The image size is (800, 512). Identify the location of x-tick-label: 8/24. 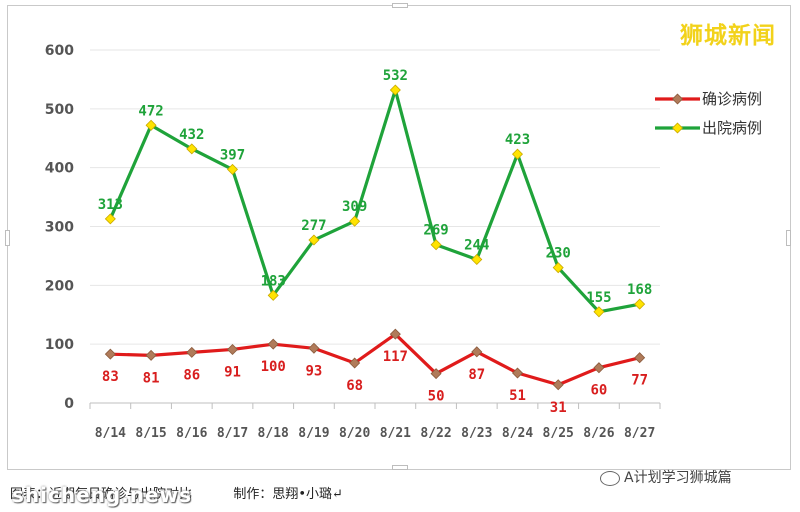
(517, 433).